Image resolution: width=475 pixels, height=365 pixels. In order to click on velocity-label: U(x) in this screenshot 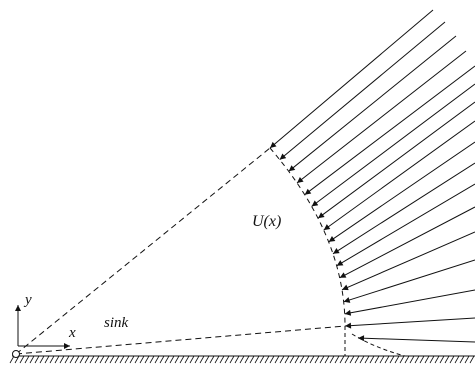, I will do `click(266, 221)`.